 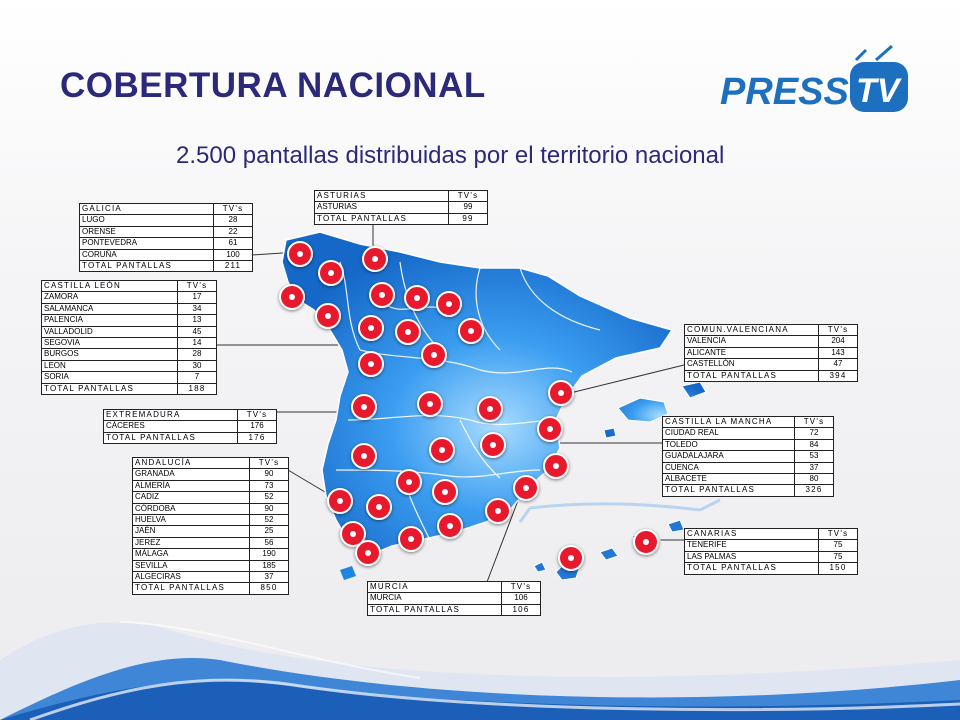 What do you see at coordinates (729, 433) in the screenshot?
I see `table-cell: CIUDAD REAL` at bounding box center [729, 433].